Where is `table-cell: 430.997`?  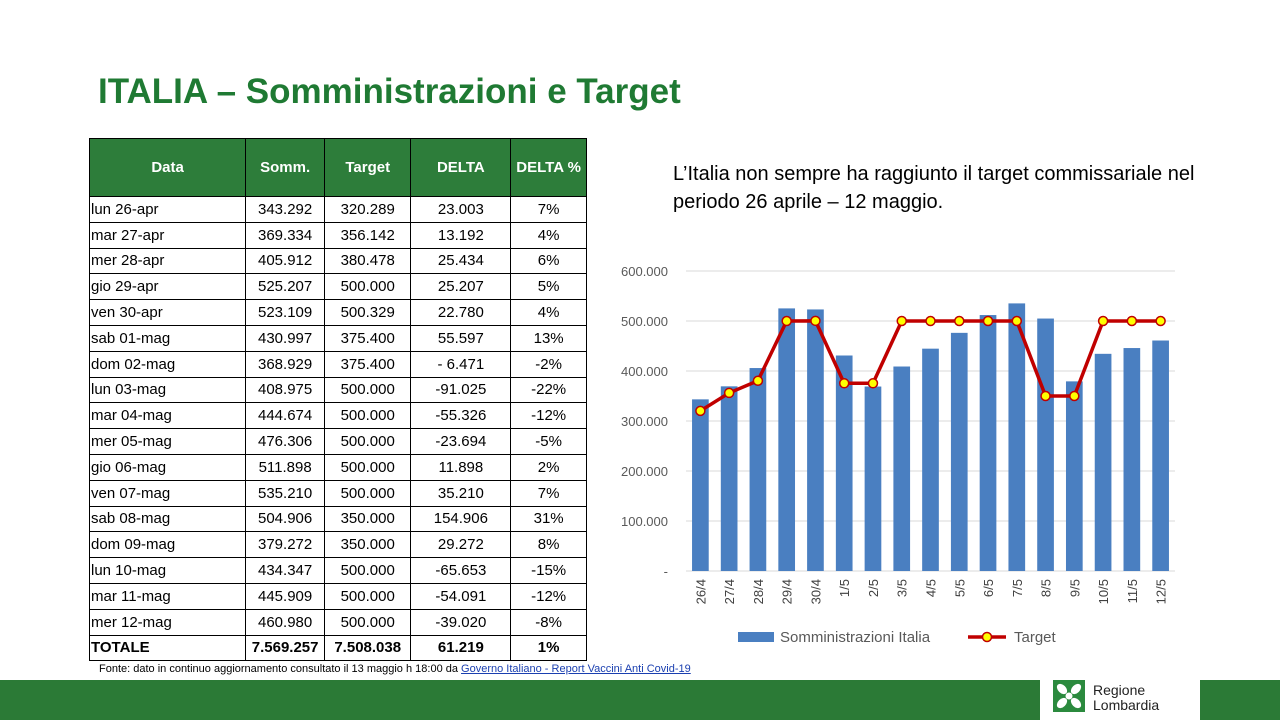
table-cell: 430.997 is located at coordinates (285, 338).